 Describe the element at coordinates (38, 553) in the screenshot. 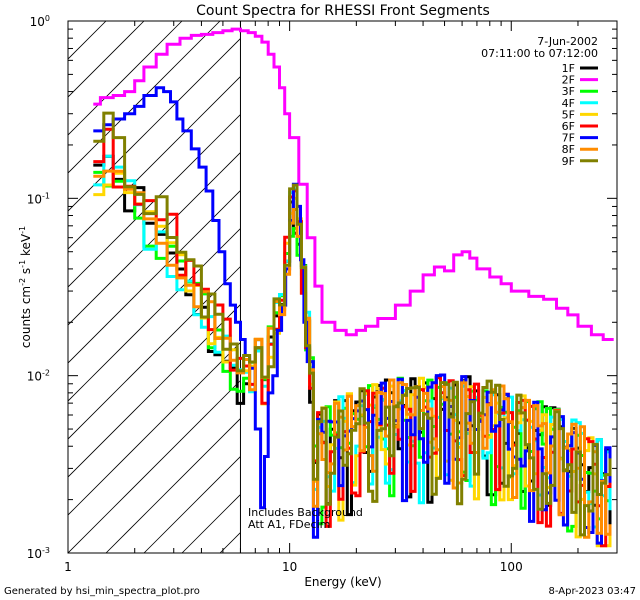

I see `y-tick-label: 10⁻³` at that location.